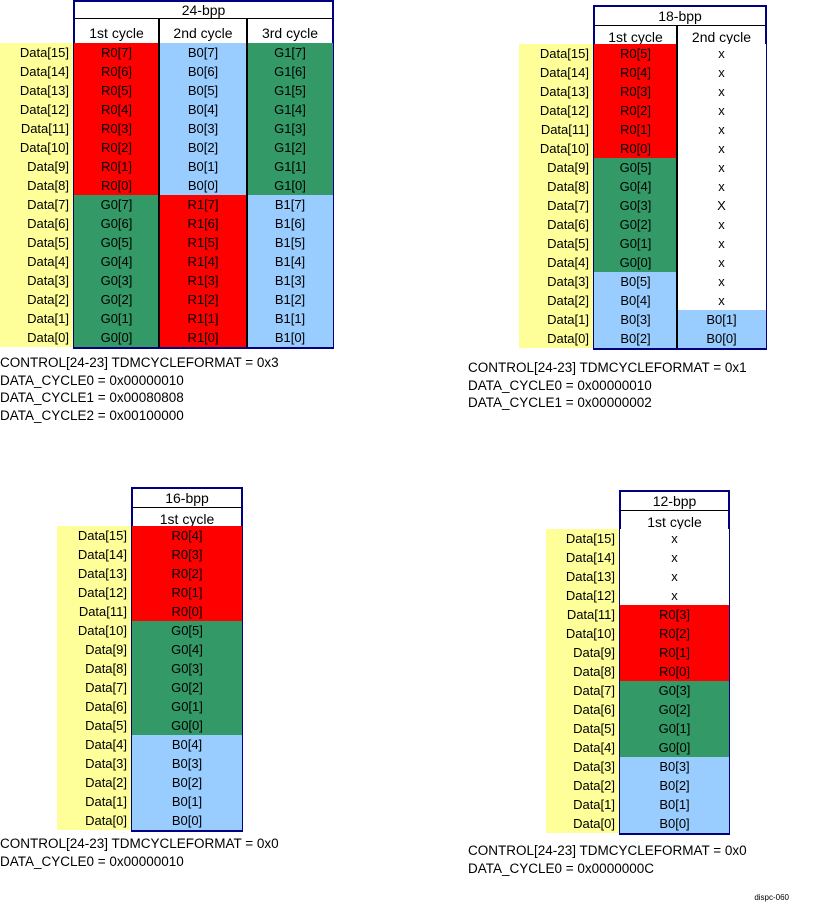 This screenshot has width=817, height=904. I want to click on bit-cell: R1[2], so click(203, 299).